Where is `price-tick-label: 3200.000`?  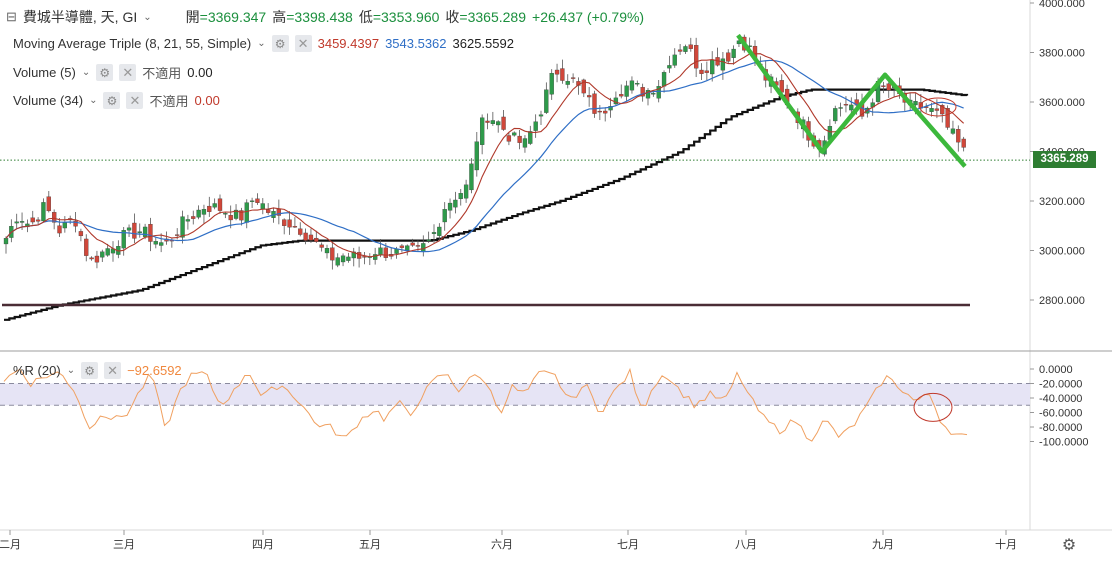 price-tick-label: 3200.000 is located at coordinates (1062, 202).